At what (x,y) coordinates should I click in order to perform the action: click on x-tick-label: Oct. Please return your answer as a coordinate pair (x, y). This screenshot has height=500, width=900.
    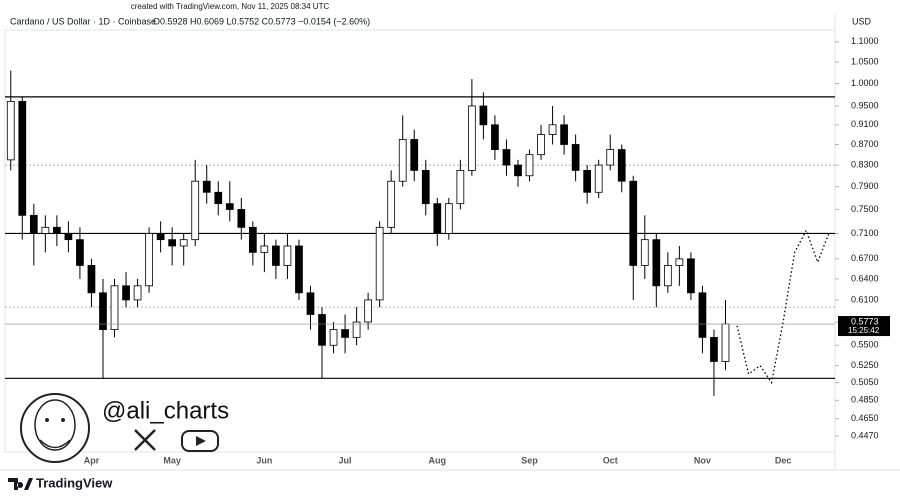
    Looking at the image, I should click on (610, 460).